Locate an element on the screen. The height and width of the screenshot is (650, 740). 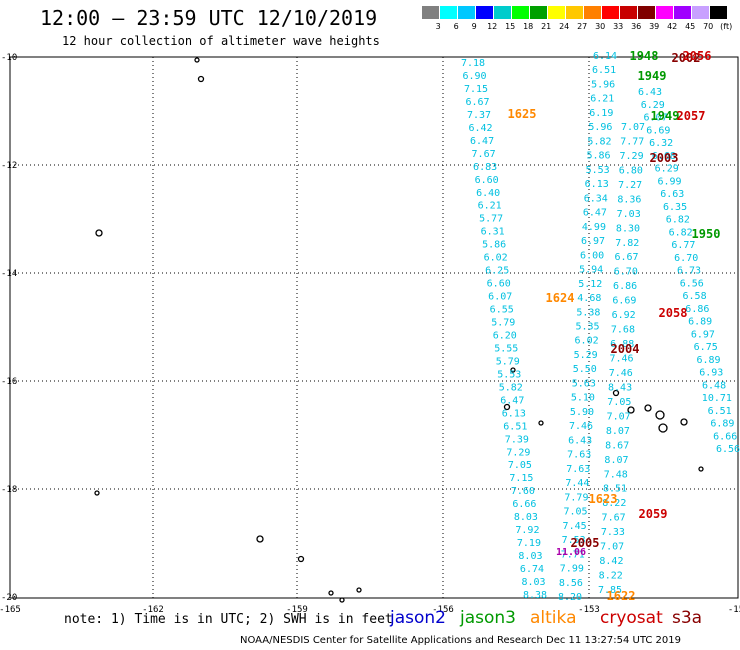
colorbar-label: 12 is located at coordinates (492, 26).